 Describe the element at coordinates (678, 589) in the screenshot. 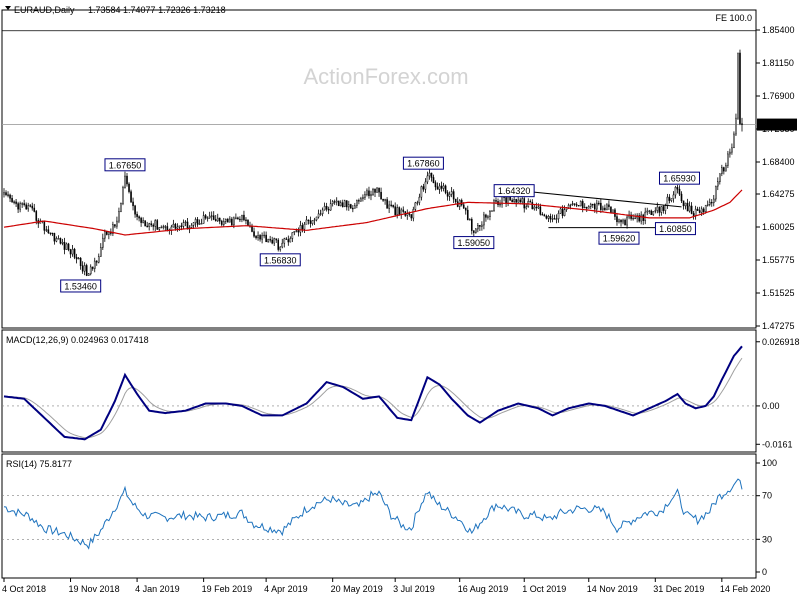

I see `date-tick-label: 31 Dec 2019` at that location.